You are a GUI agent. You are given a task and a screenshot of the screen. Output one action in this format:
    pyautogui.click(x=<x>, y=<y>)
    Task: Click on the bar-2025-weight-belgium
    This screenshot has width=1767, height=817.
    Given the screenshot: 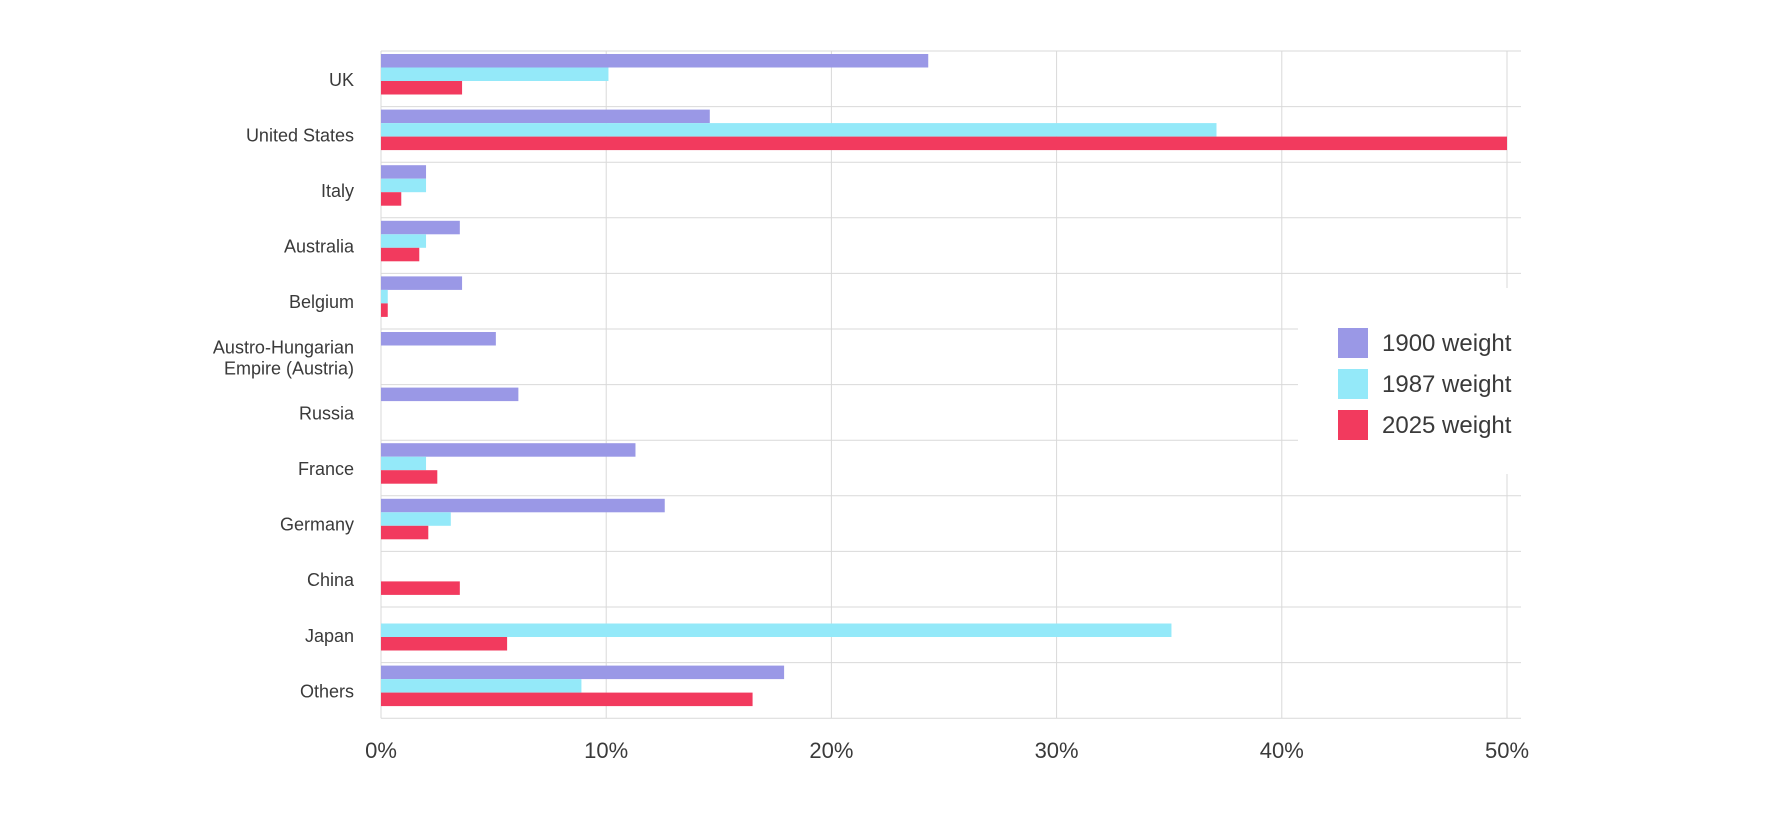 What is the action you would take?
    pyautogui.click(x=384, y=310)
    